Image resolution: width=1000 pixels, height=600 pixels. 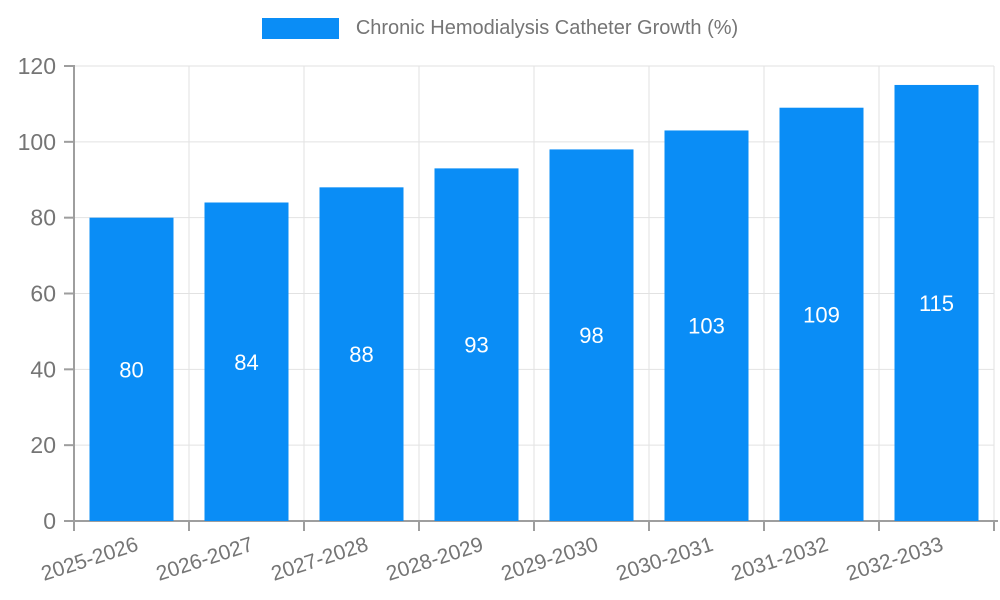 I want to click on bar-value-label: 88, so click(x=361, y=354).